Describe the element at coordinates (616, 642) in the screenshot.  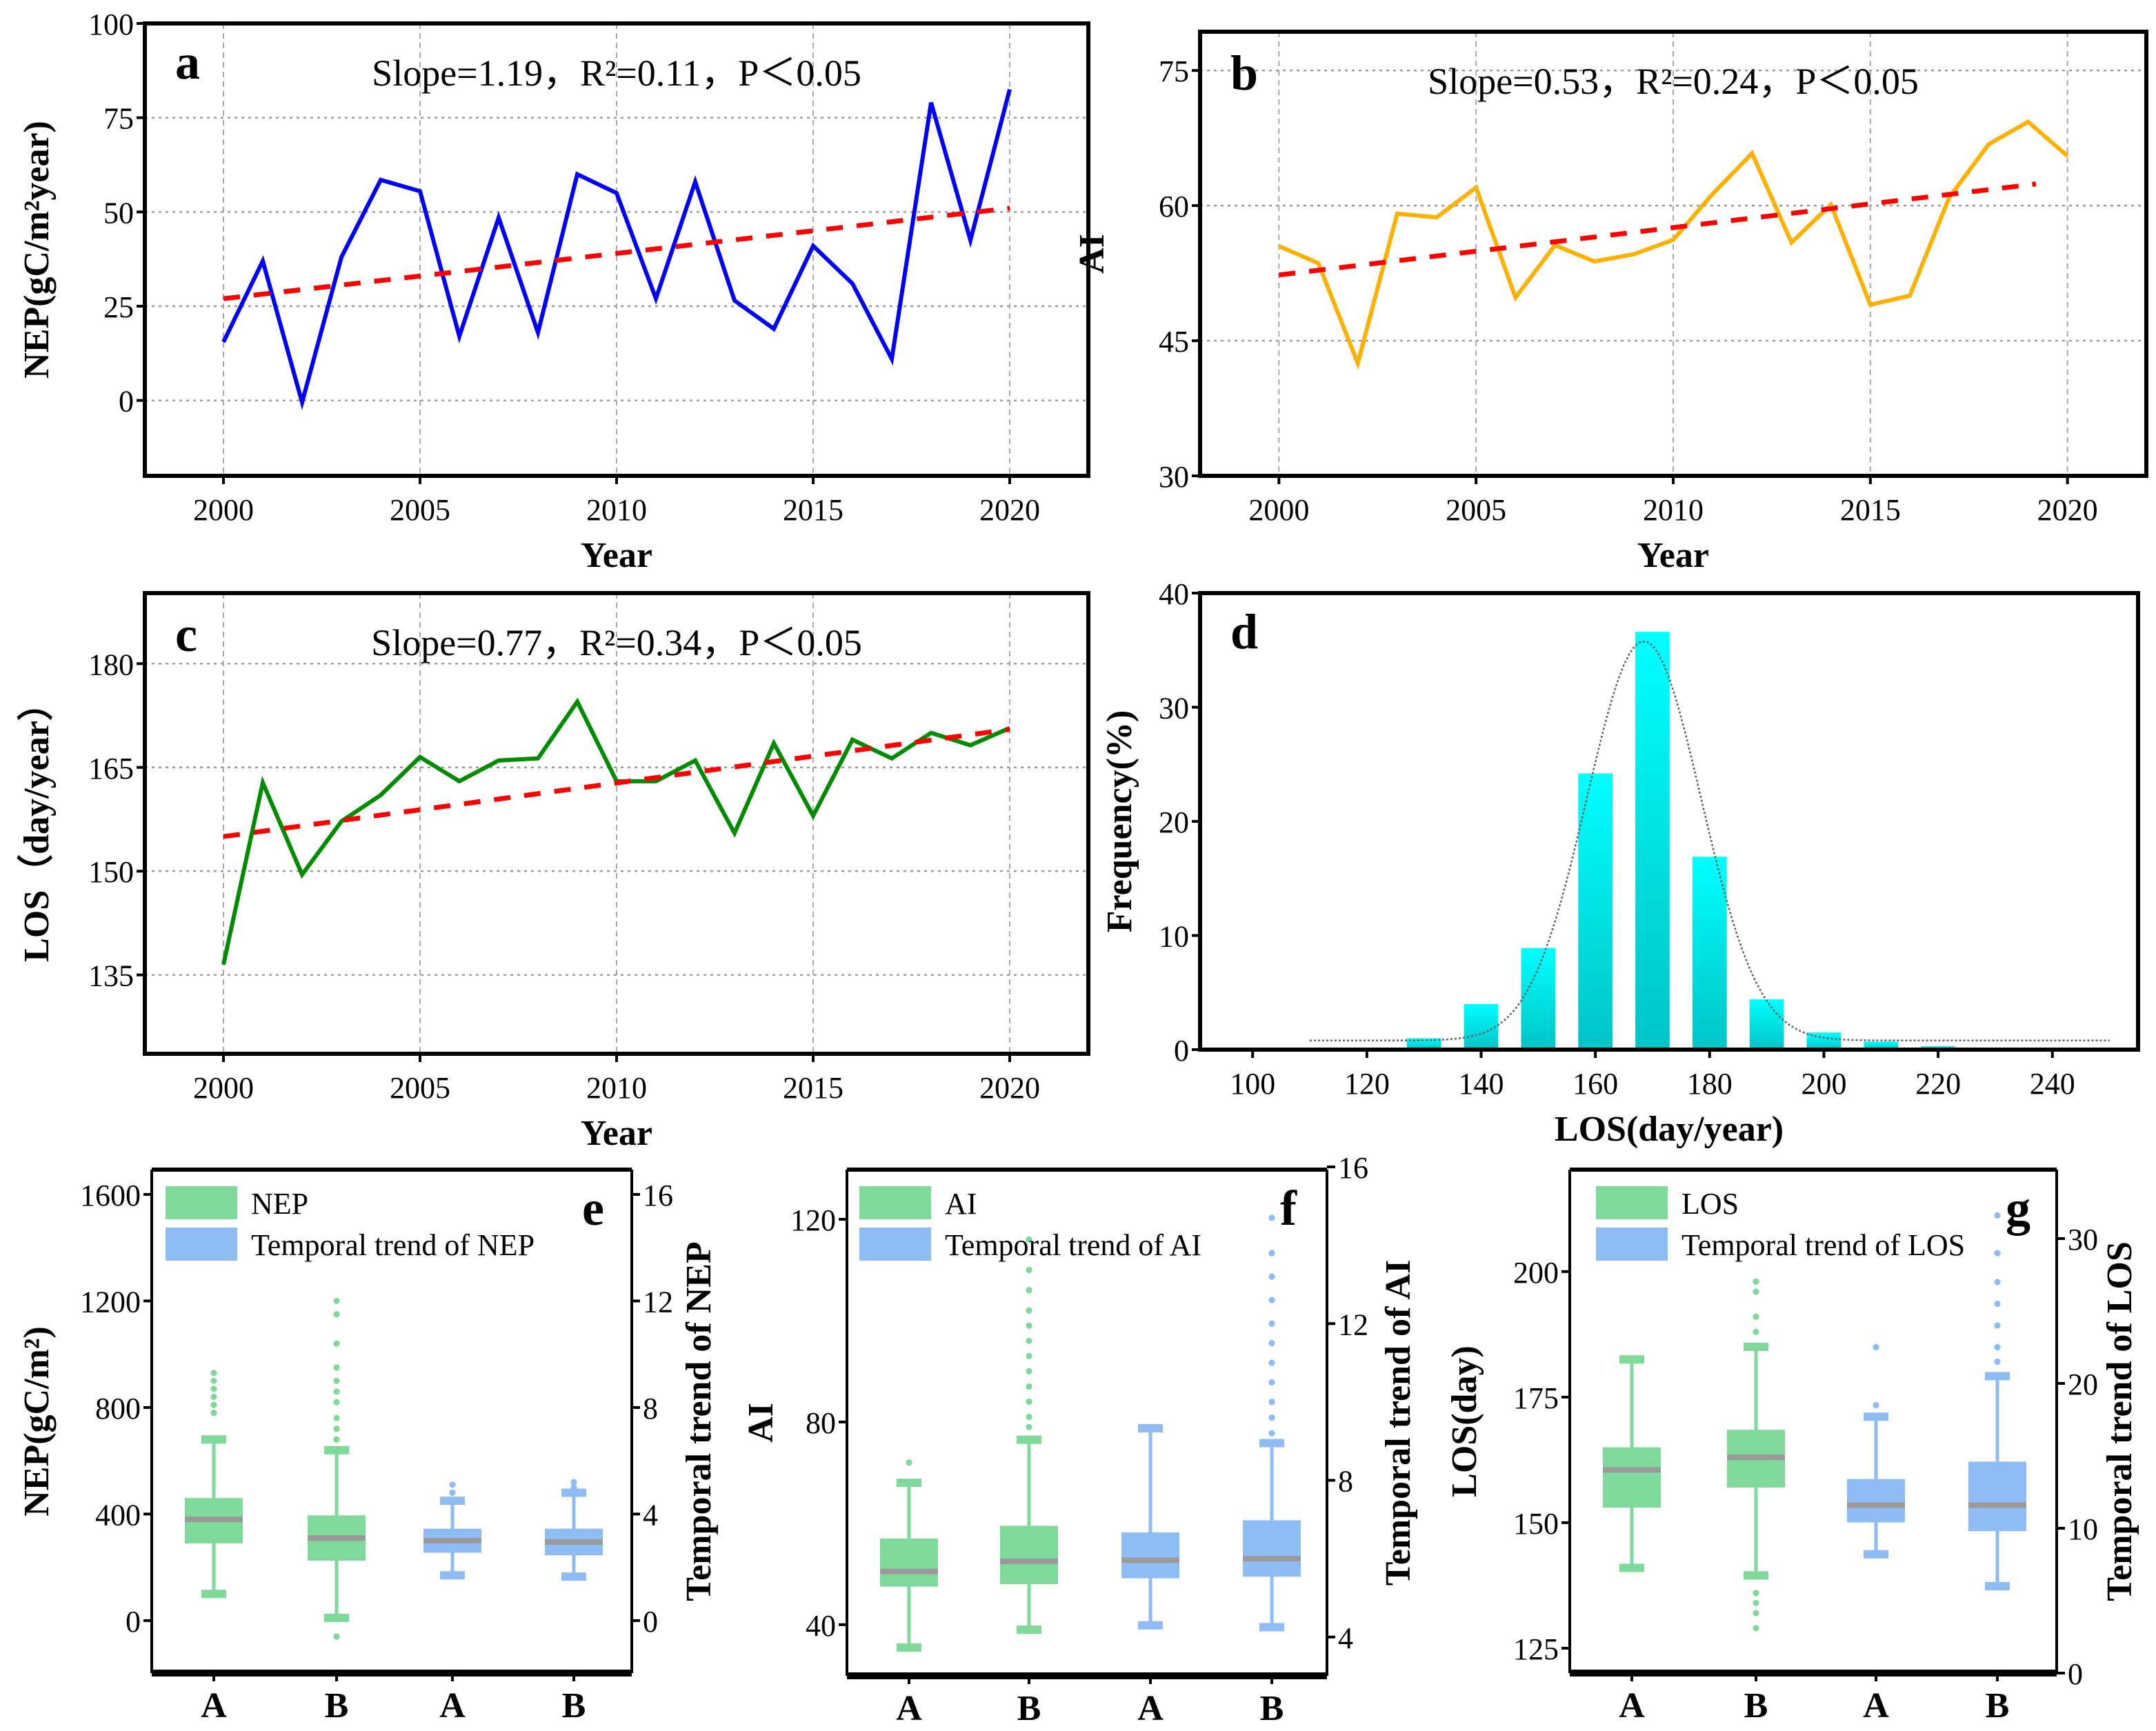
I see `regression-stats: Slope=0.77，R²=0.34，P＜0.05` at that location.